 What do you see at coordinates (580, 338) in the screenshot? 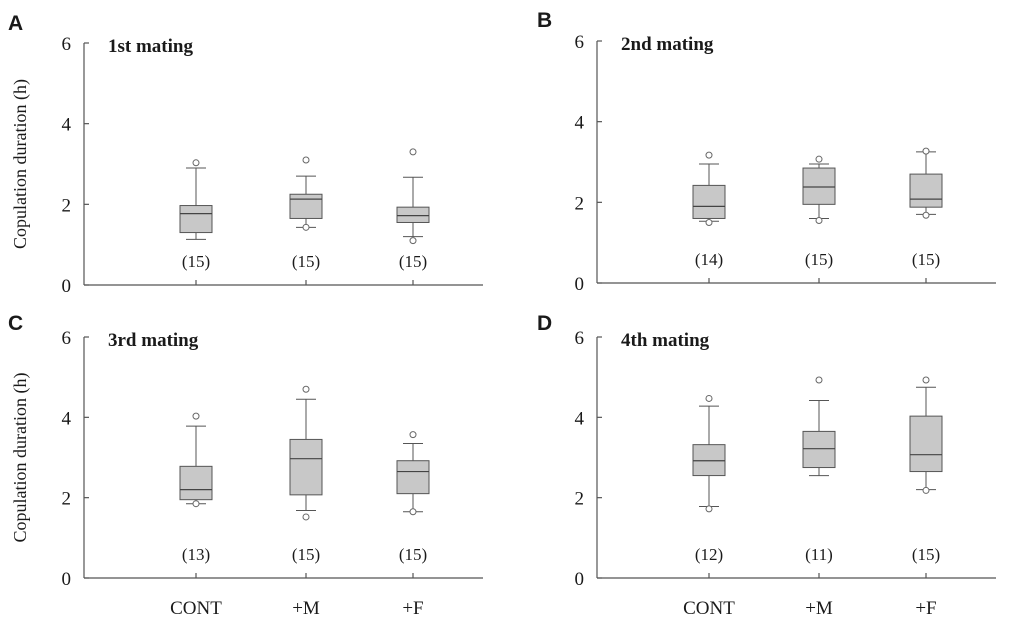
I see `panel-d-y-tick-label: 6` at bounding box center [580, 338].